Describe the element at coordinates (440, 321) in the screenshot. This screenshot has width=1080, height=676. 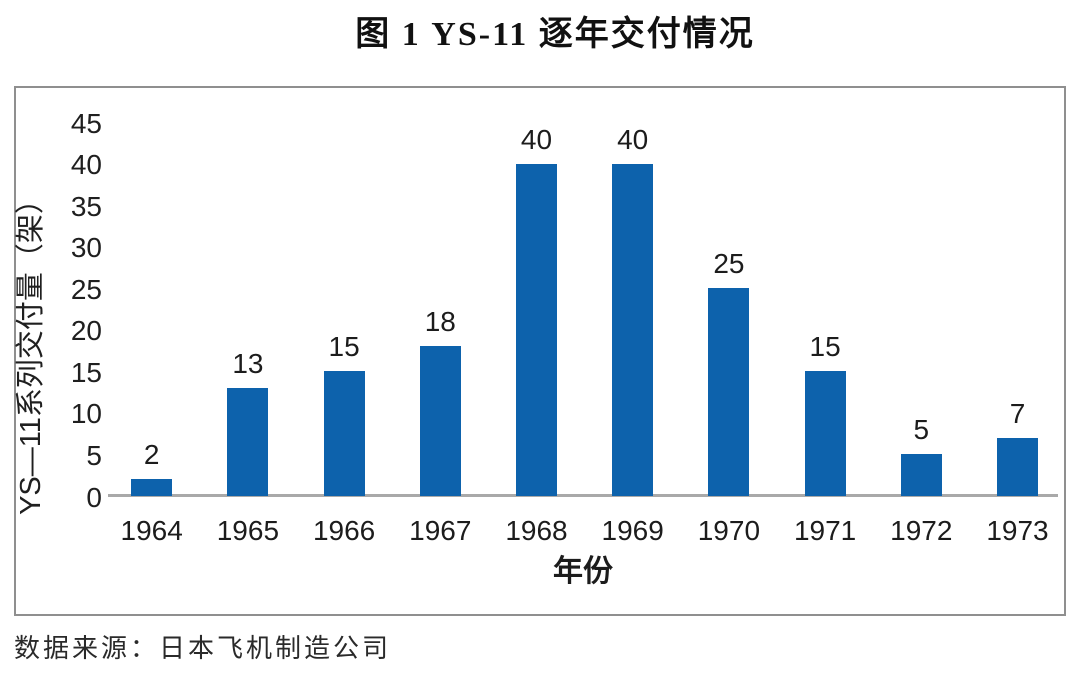
I see `bar-value-label: 18` at that location.